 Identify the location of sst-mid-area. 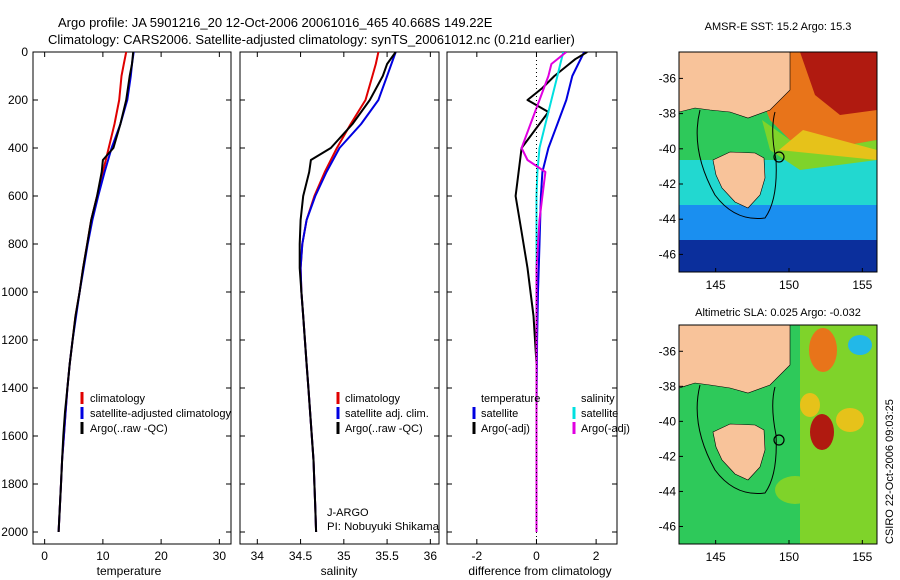
(819, 145).